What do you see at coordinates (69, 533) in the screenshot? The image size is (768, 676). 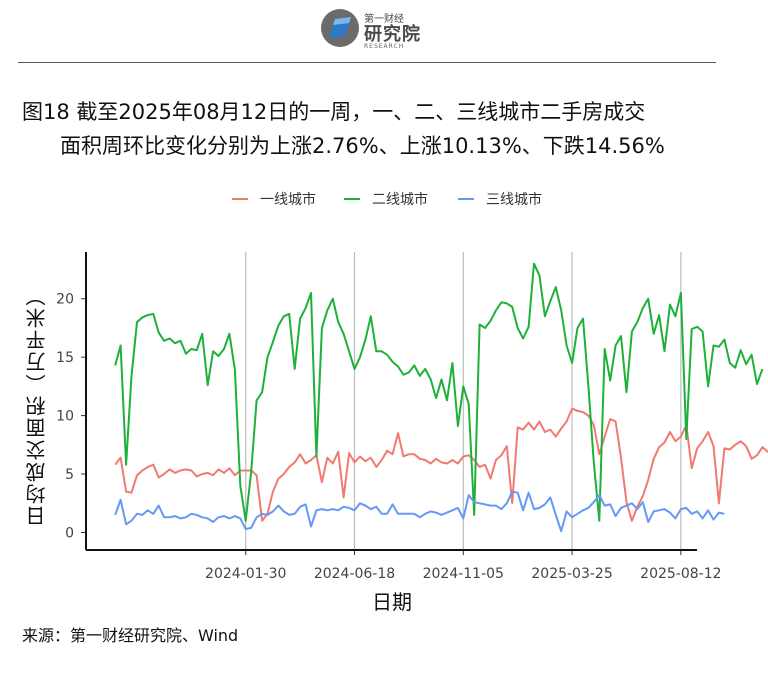 I see `y-tick-label: 0` at bounding box center [69, 533].